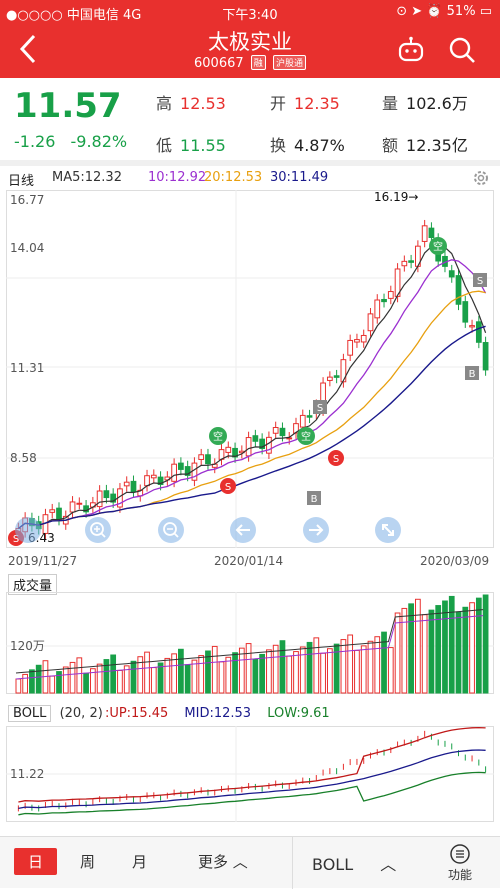 The width and height of the screenshot is (500, 889). I want to click on stock-name: 太极实业, so click(250, 42).